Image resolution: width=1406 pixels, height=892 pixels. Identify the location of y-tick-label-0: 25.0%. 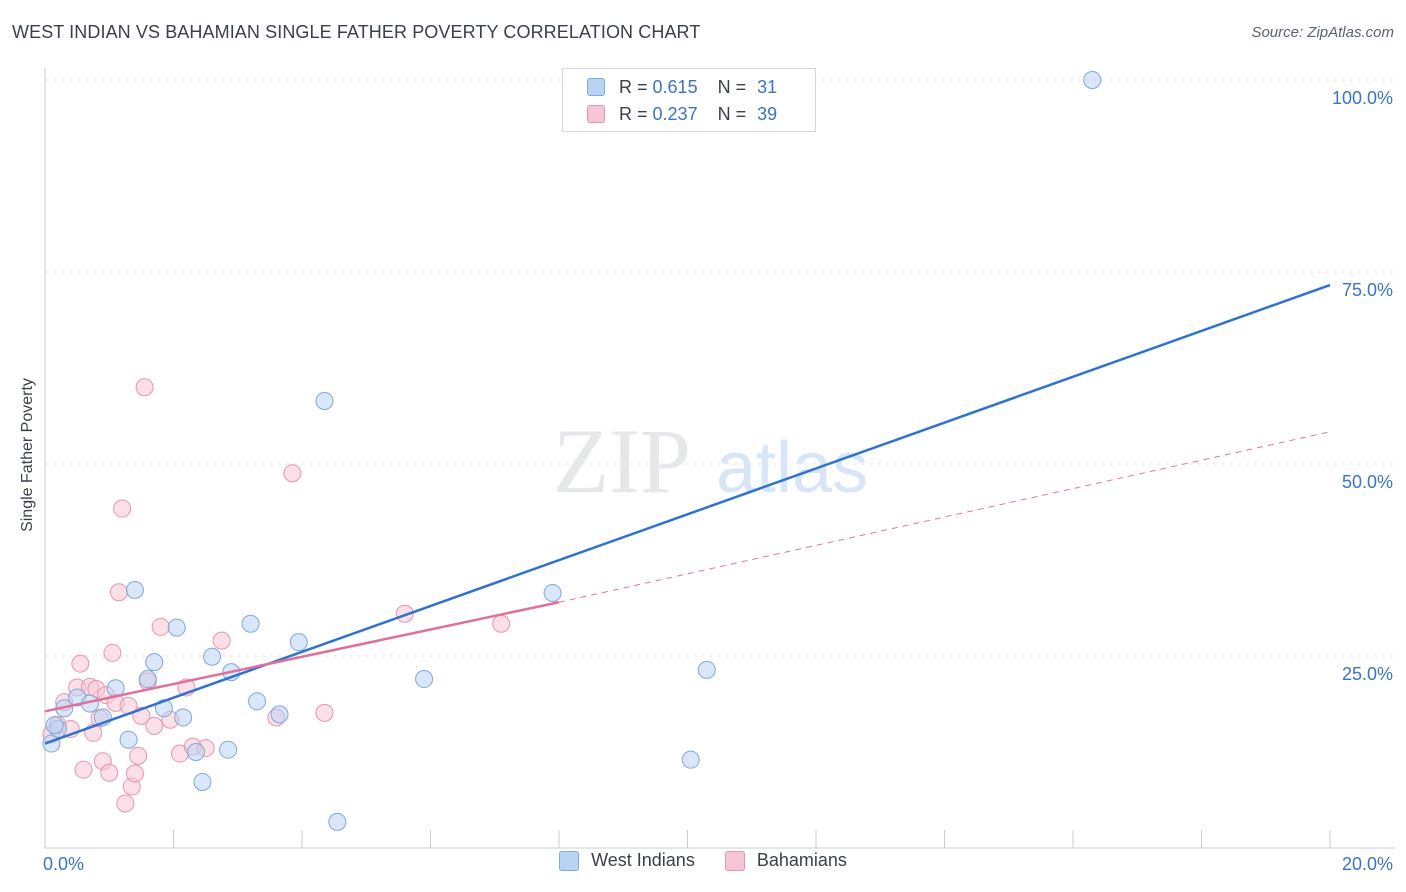
(1367, 674).